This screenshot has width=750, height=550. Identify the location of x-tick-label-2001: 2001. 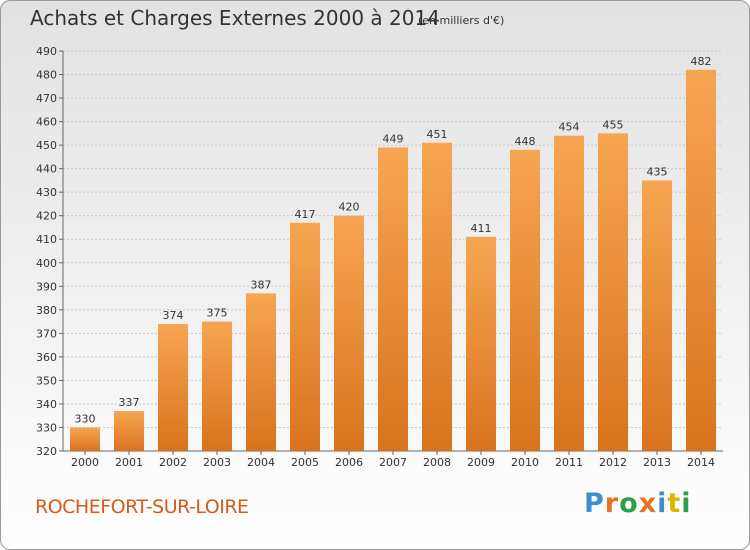
(129, 462).